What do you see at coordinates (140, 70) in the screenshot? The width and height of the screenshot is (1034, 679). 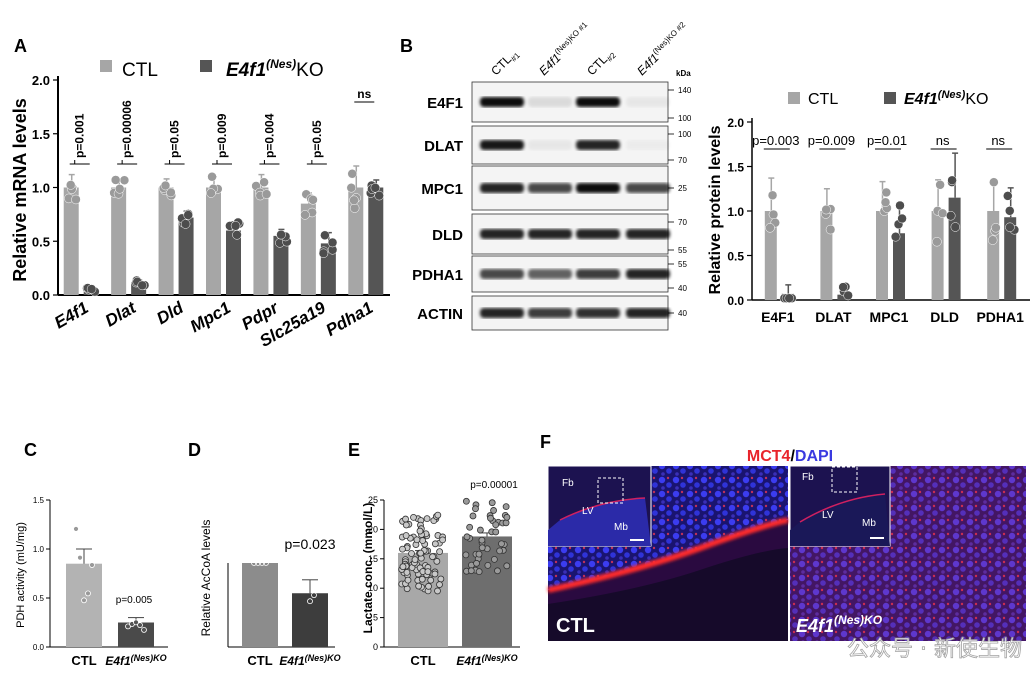 I see `legend-ctl-label: CTL` at bounding box center [140, 70].